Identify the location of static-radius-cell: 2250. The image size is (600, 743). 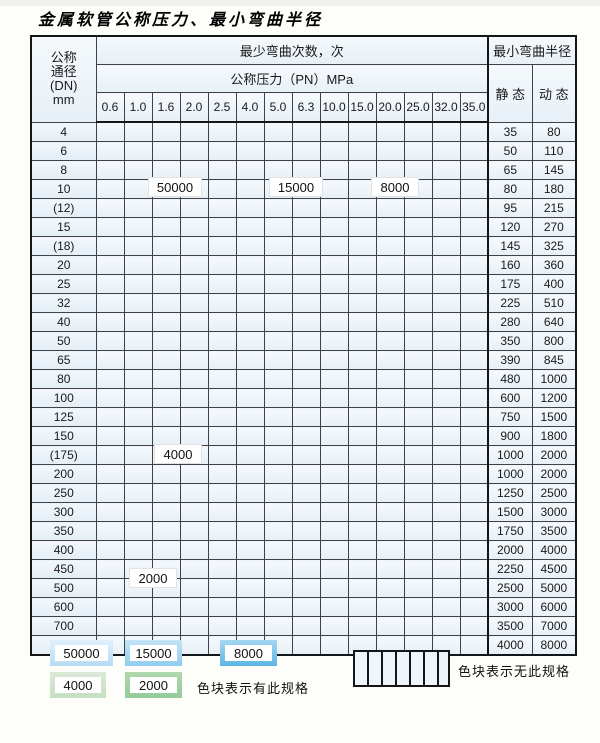
(510, 569).